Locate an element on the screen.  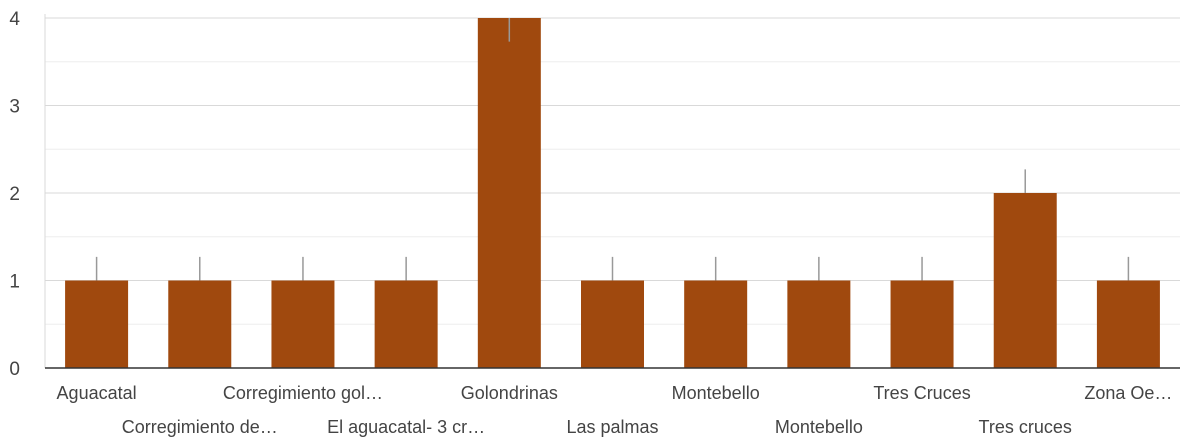
x-category-label: Aguacatal is located at coordinates (97, 393).